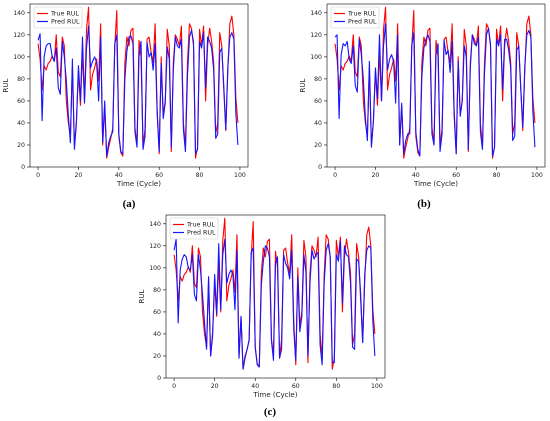 The width and height of the screenshot is (550, 421). I want to click on panel-label: (c), so click(270, 412).